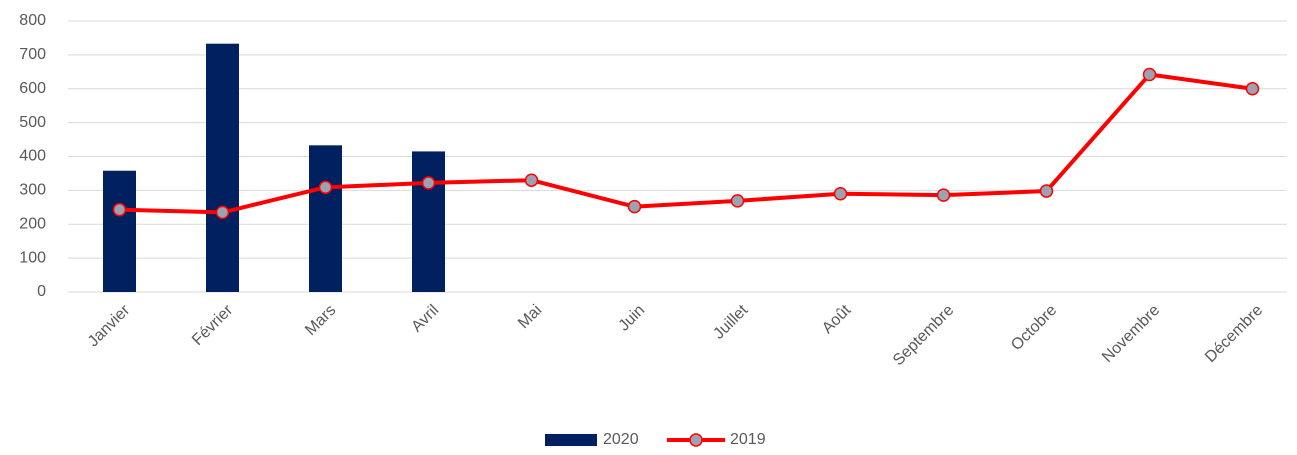 The image size is (1297, 455). I want to click on legend-label: 2019, so click(748, 439).